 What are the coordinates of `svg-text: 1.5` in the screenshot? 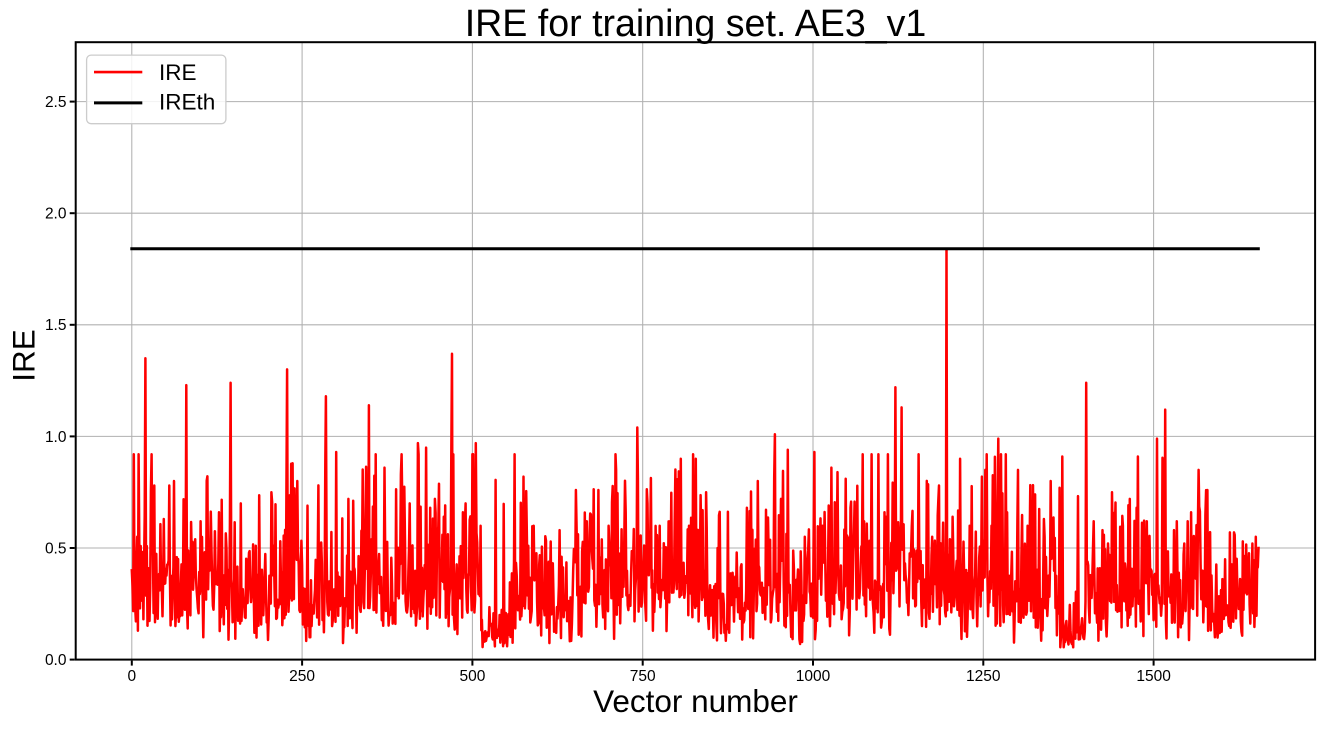 It's located at (56, 325).